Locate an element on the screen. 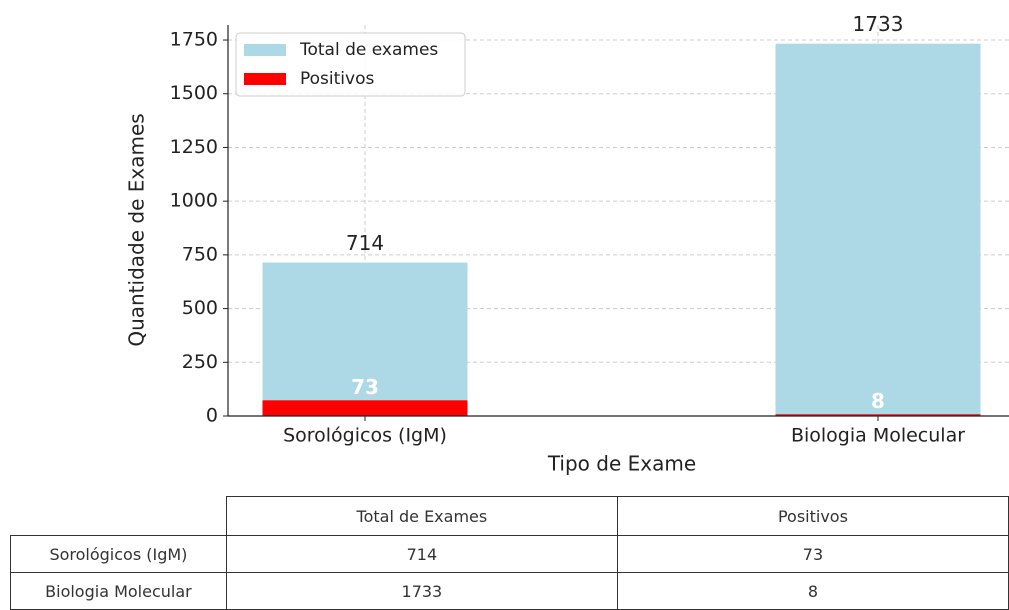  table-row: Biologia Molecular 1733 8 is located at coordinates (509, 591).